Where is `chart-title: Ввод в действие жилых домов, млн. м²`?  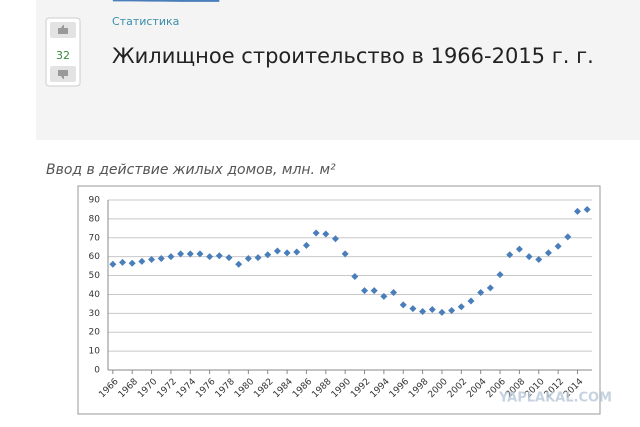 chart-title: Ввод в действие жилых домов, млн. м² is located at coordinates (191, 170).